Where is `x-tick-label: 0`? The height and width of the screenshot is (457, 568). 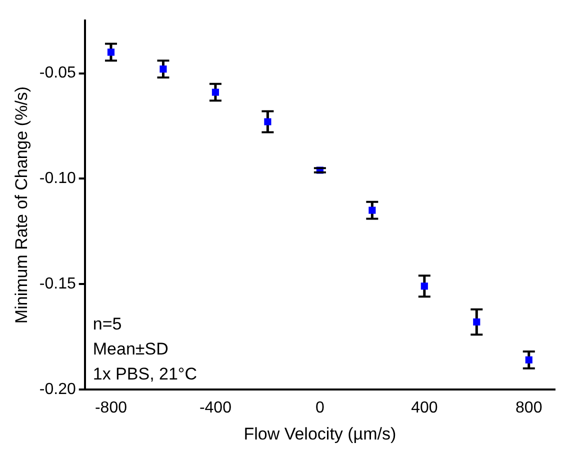
x-tick-label: 0 is located at coordinates (319, 407).